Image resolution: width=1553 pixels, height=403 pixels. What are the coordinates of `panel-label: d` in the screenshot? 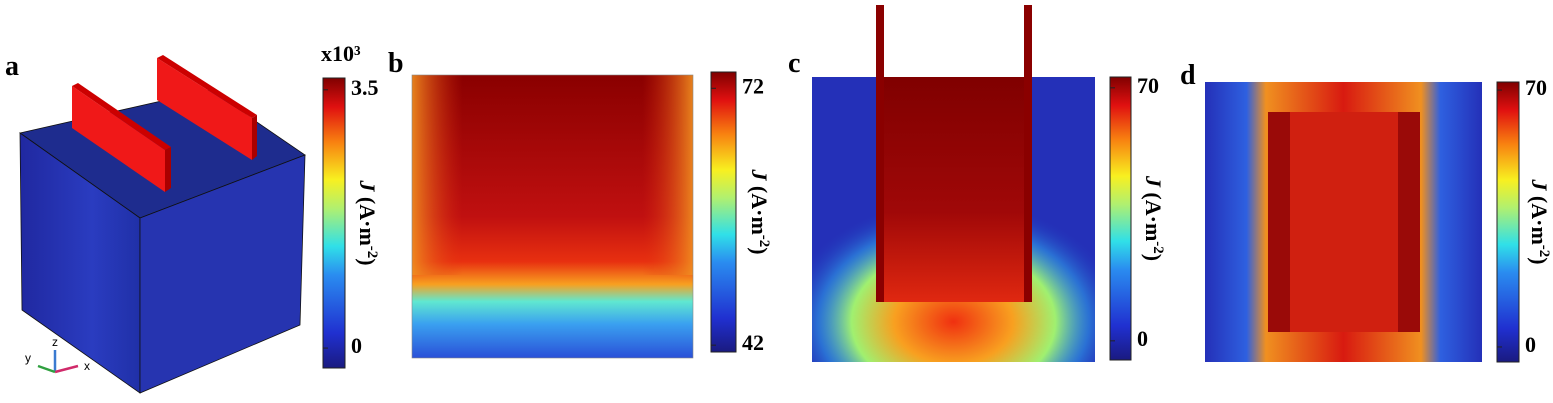 It's located at (1188, 75).